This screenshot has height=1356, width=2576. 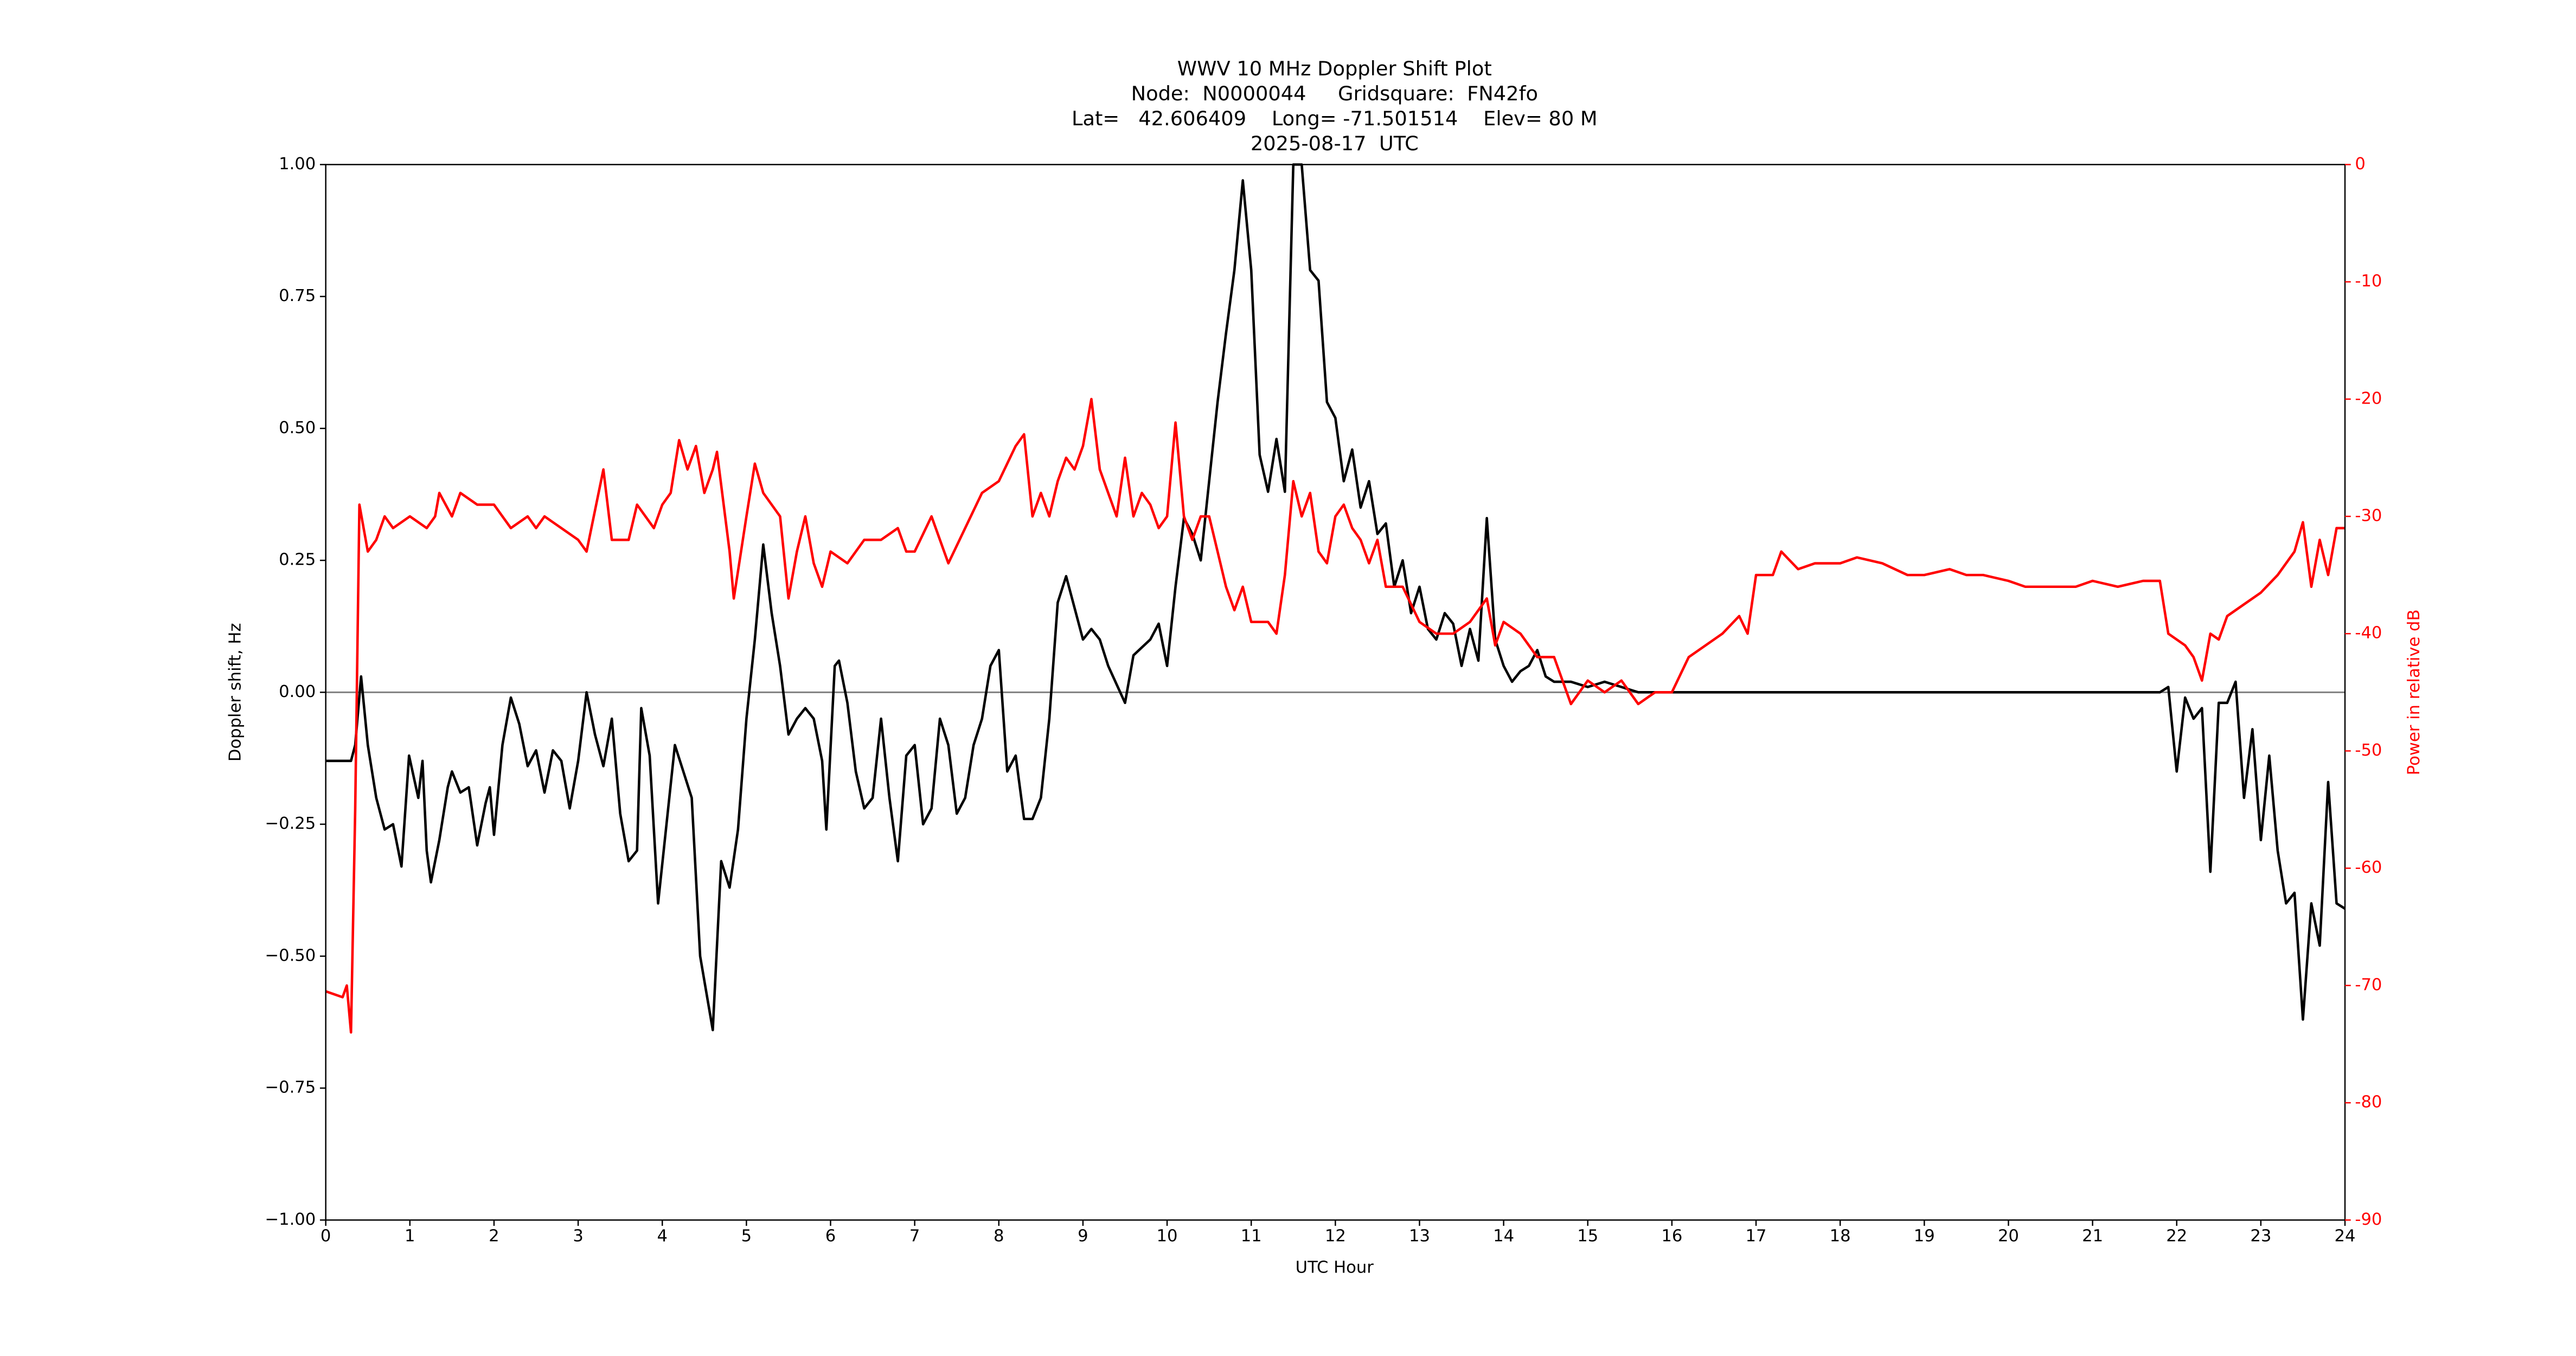 What do you see at coordinates (235, 692) in the screenshot?
I see `y-axis-label: Doppler shift, Hz` at bounding box center [235, 692].